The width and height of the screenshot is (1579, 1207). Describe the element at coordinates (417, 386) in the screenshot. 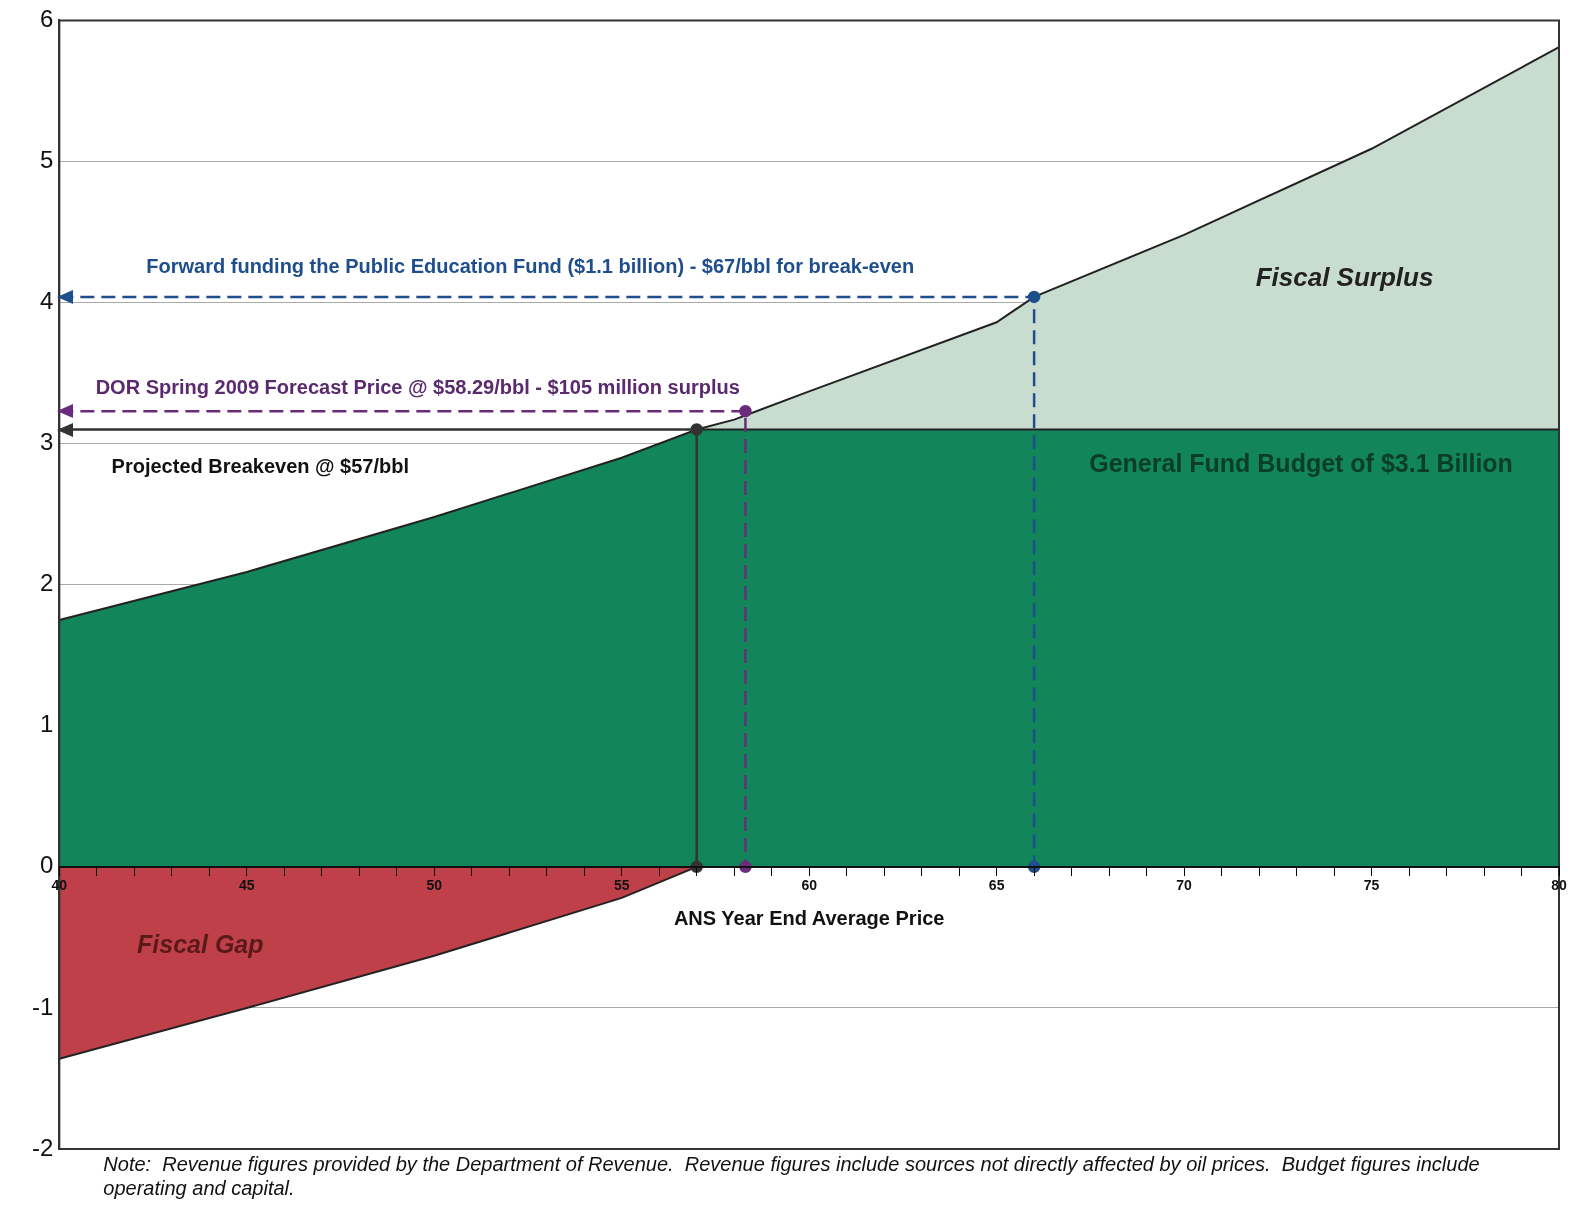

I see `annotation: DOR Spring 2009 Forecast Price @ $58.29/bbl - $105 million surplus` at that location.